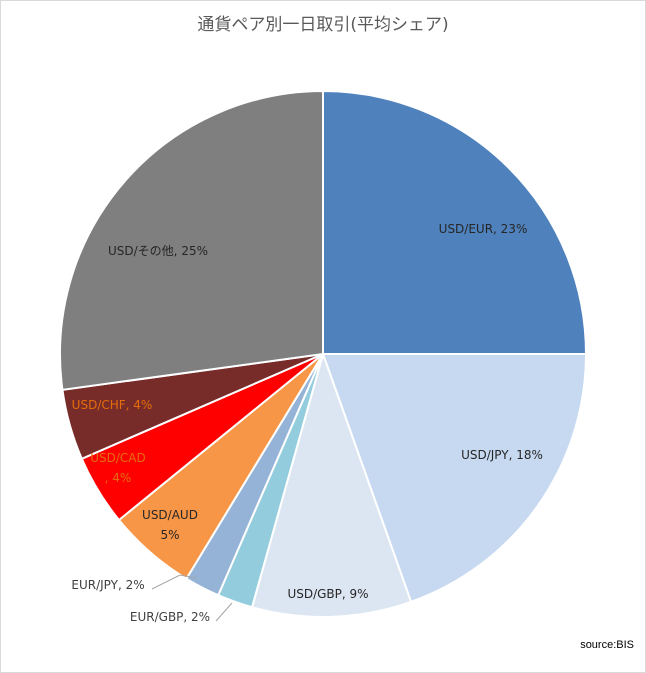 The image size is (646, 673). What do you see at coordinates (107, 585) in the screenshot?
I see `data-label: EUR/JPY, 2%` at bounding box center [107, 585].